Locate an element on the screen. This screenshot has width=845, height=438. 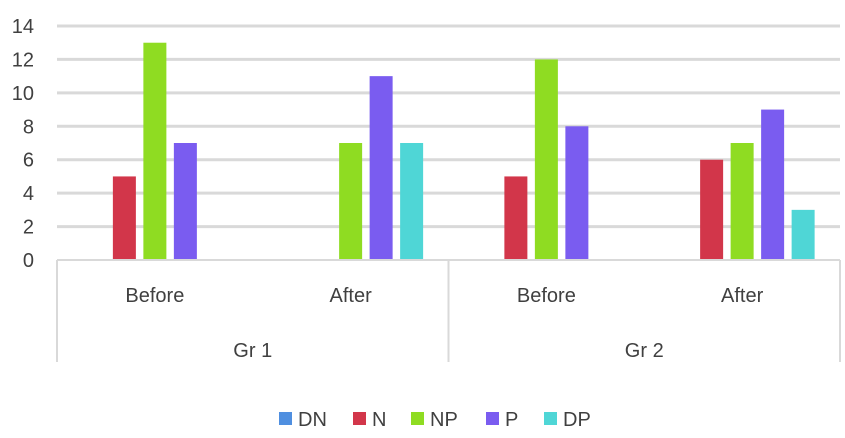
legend-swatch-np is located at coordinates (417, 418).